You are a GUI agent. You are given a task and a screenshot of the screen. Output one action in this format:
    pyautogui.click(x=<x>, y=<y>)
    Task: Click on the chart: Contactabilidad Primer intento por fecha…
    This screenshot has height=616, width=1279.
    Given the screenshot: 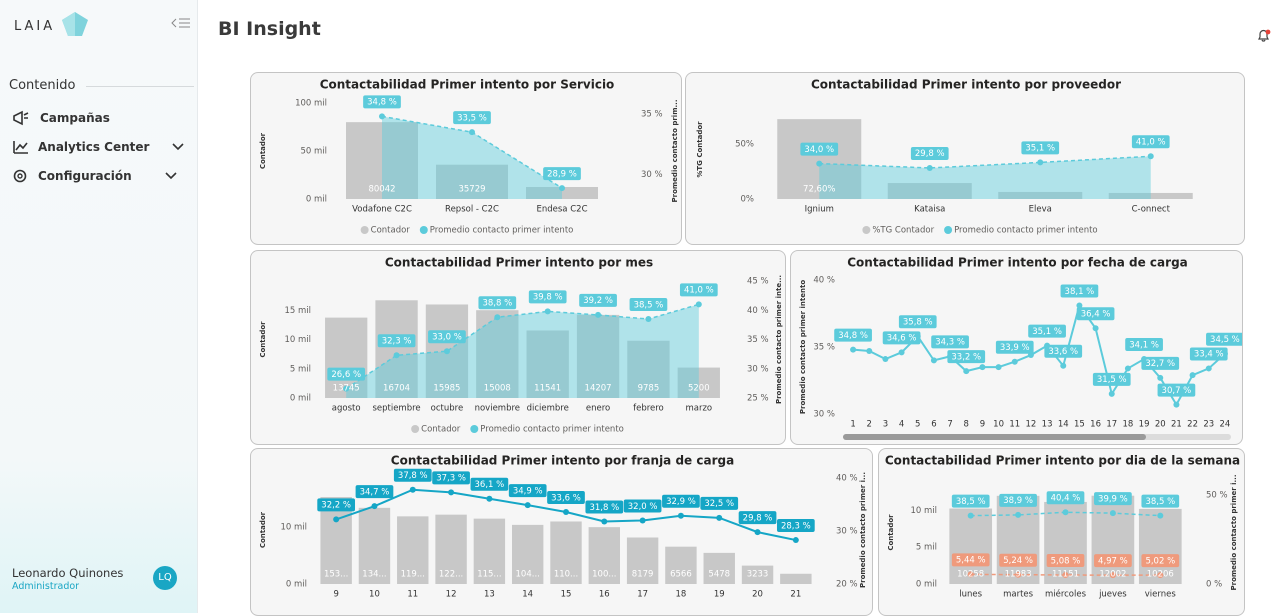 What is the action you would take?
    pyautogui.click(x=1020, y=348)
    